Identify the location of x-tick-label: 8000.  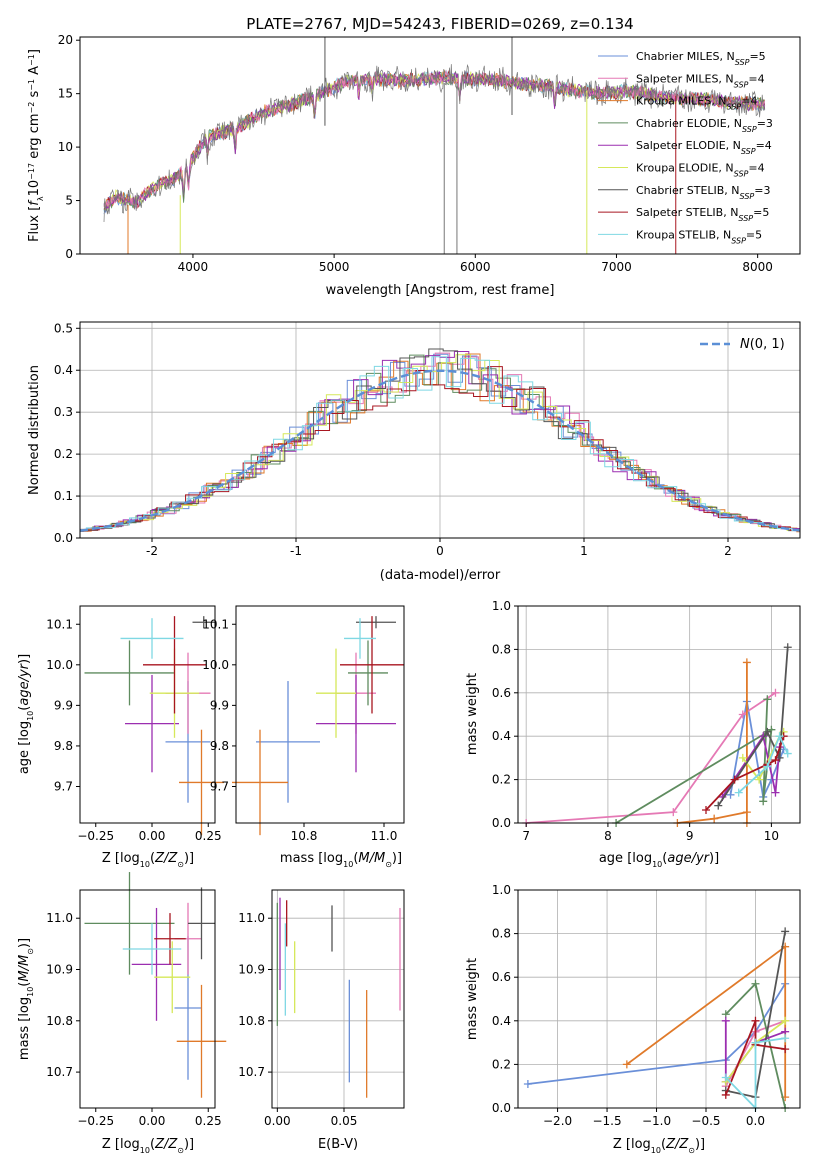
(757, 267).